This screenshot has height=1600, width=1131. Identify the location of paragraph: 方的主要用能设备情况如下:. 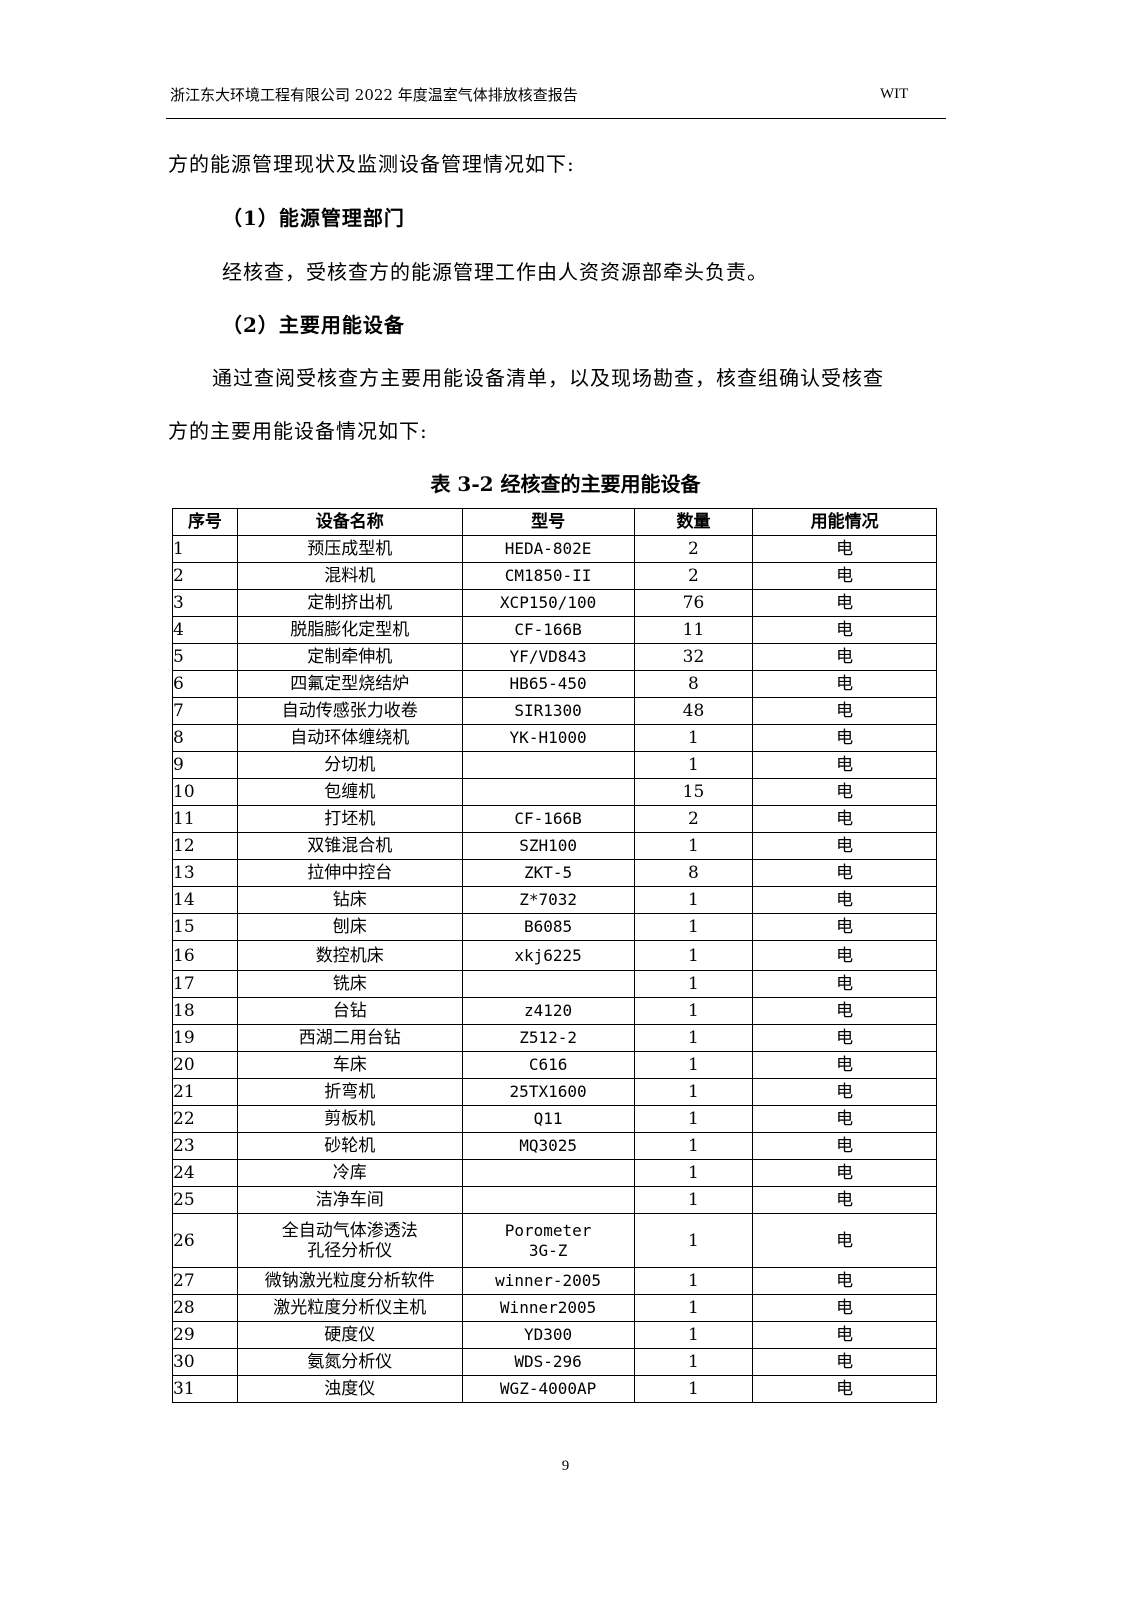
(298, 431).